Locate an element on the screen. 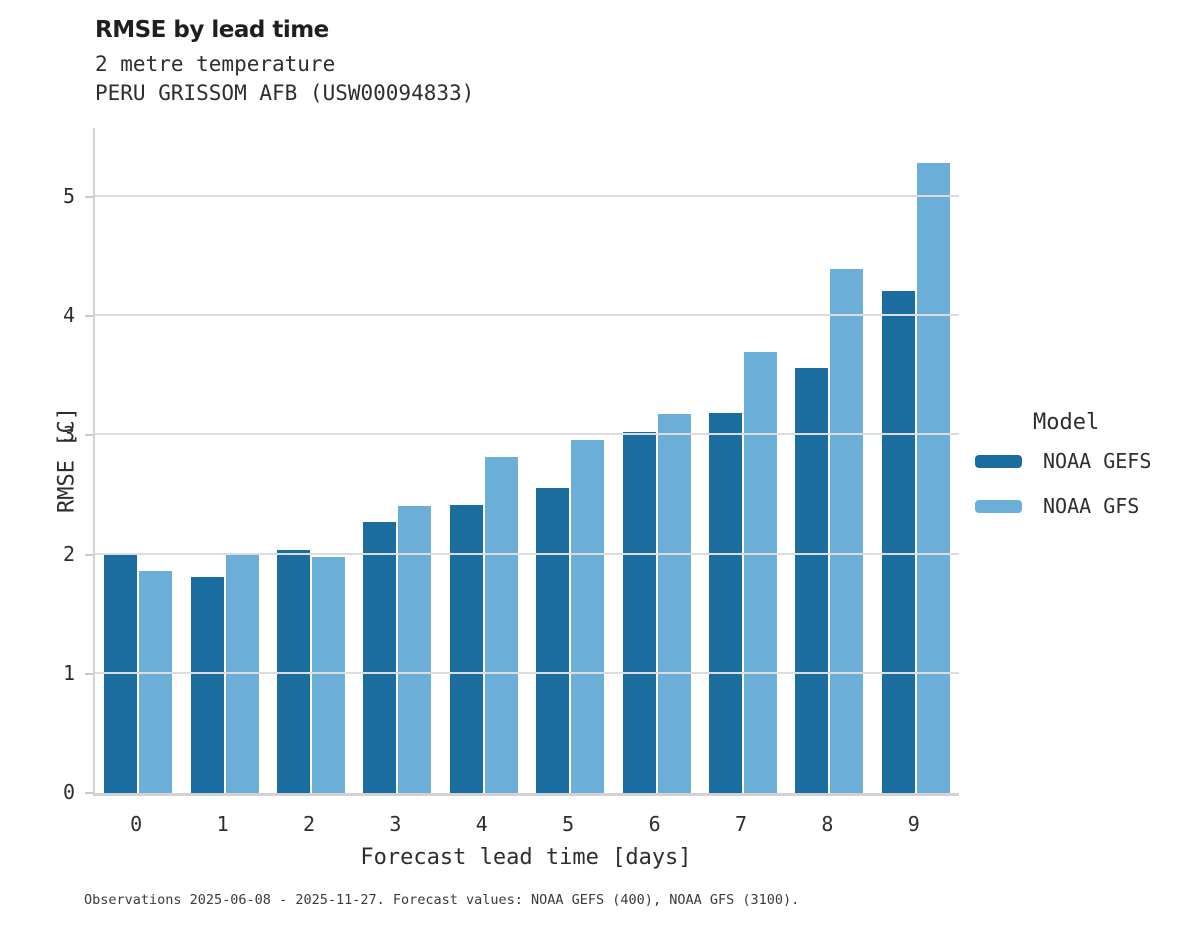 The image size is (1195, 928). gefs-color-swatch is located at coordinates (998, 461).